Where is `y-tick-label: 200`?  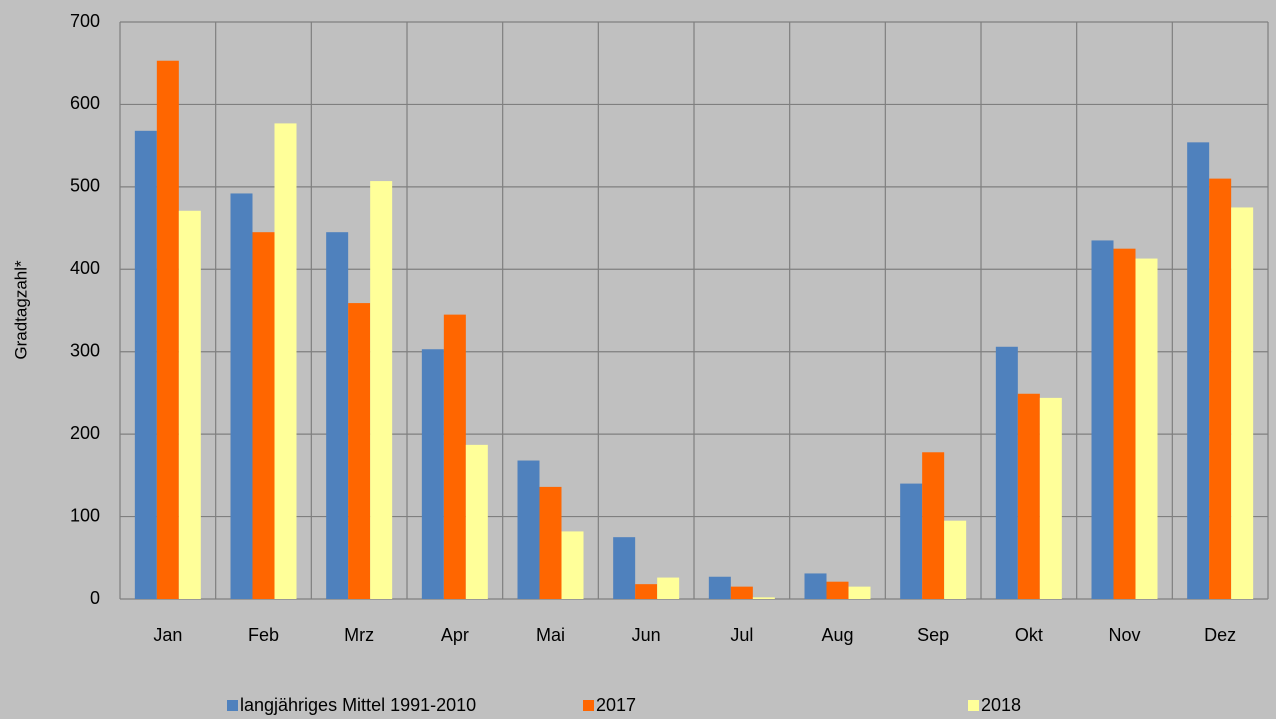 y-tick-label: 200 is located at coordinates (85, 433).